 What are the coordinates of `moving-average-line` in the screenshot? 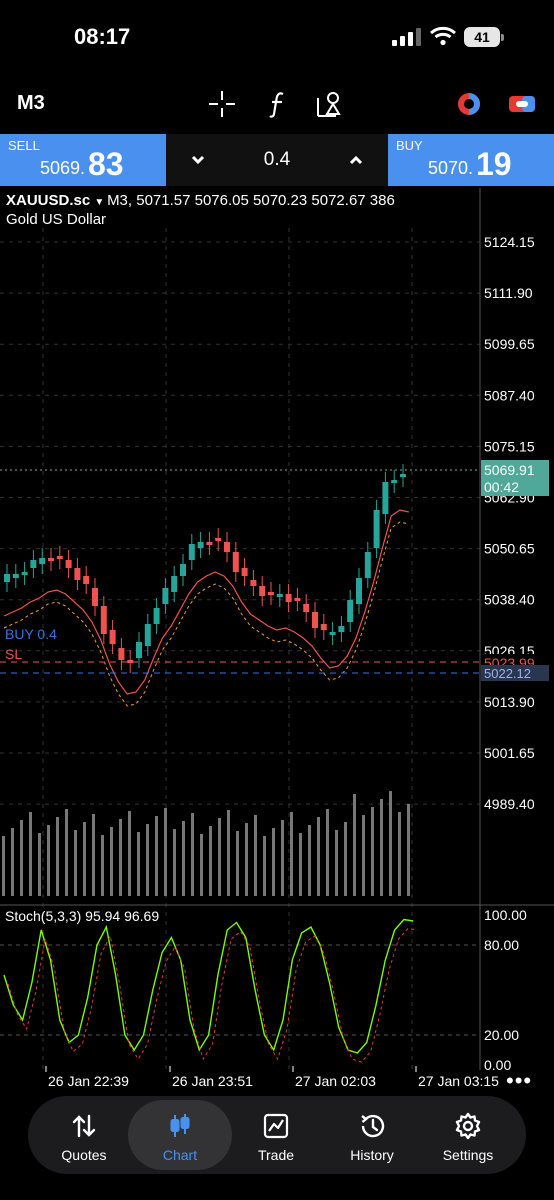 It's located at (206, 602).